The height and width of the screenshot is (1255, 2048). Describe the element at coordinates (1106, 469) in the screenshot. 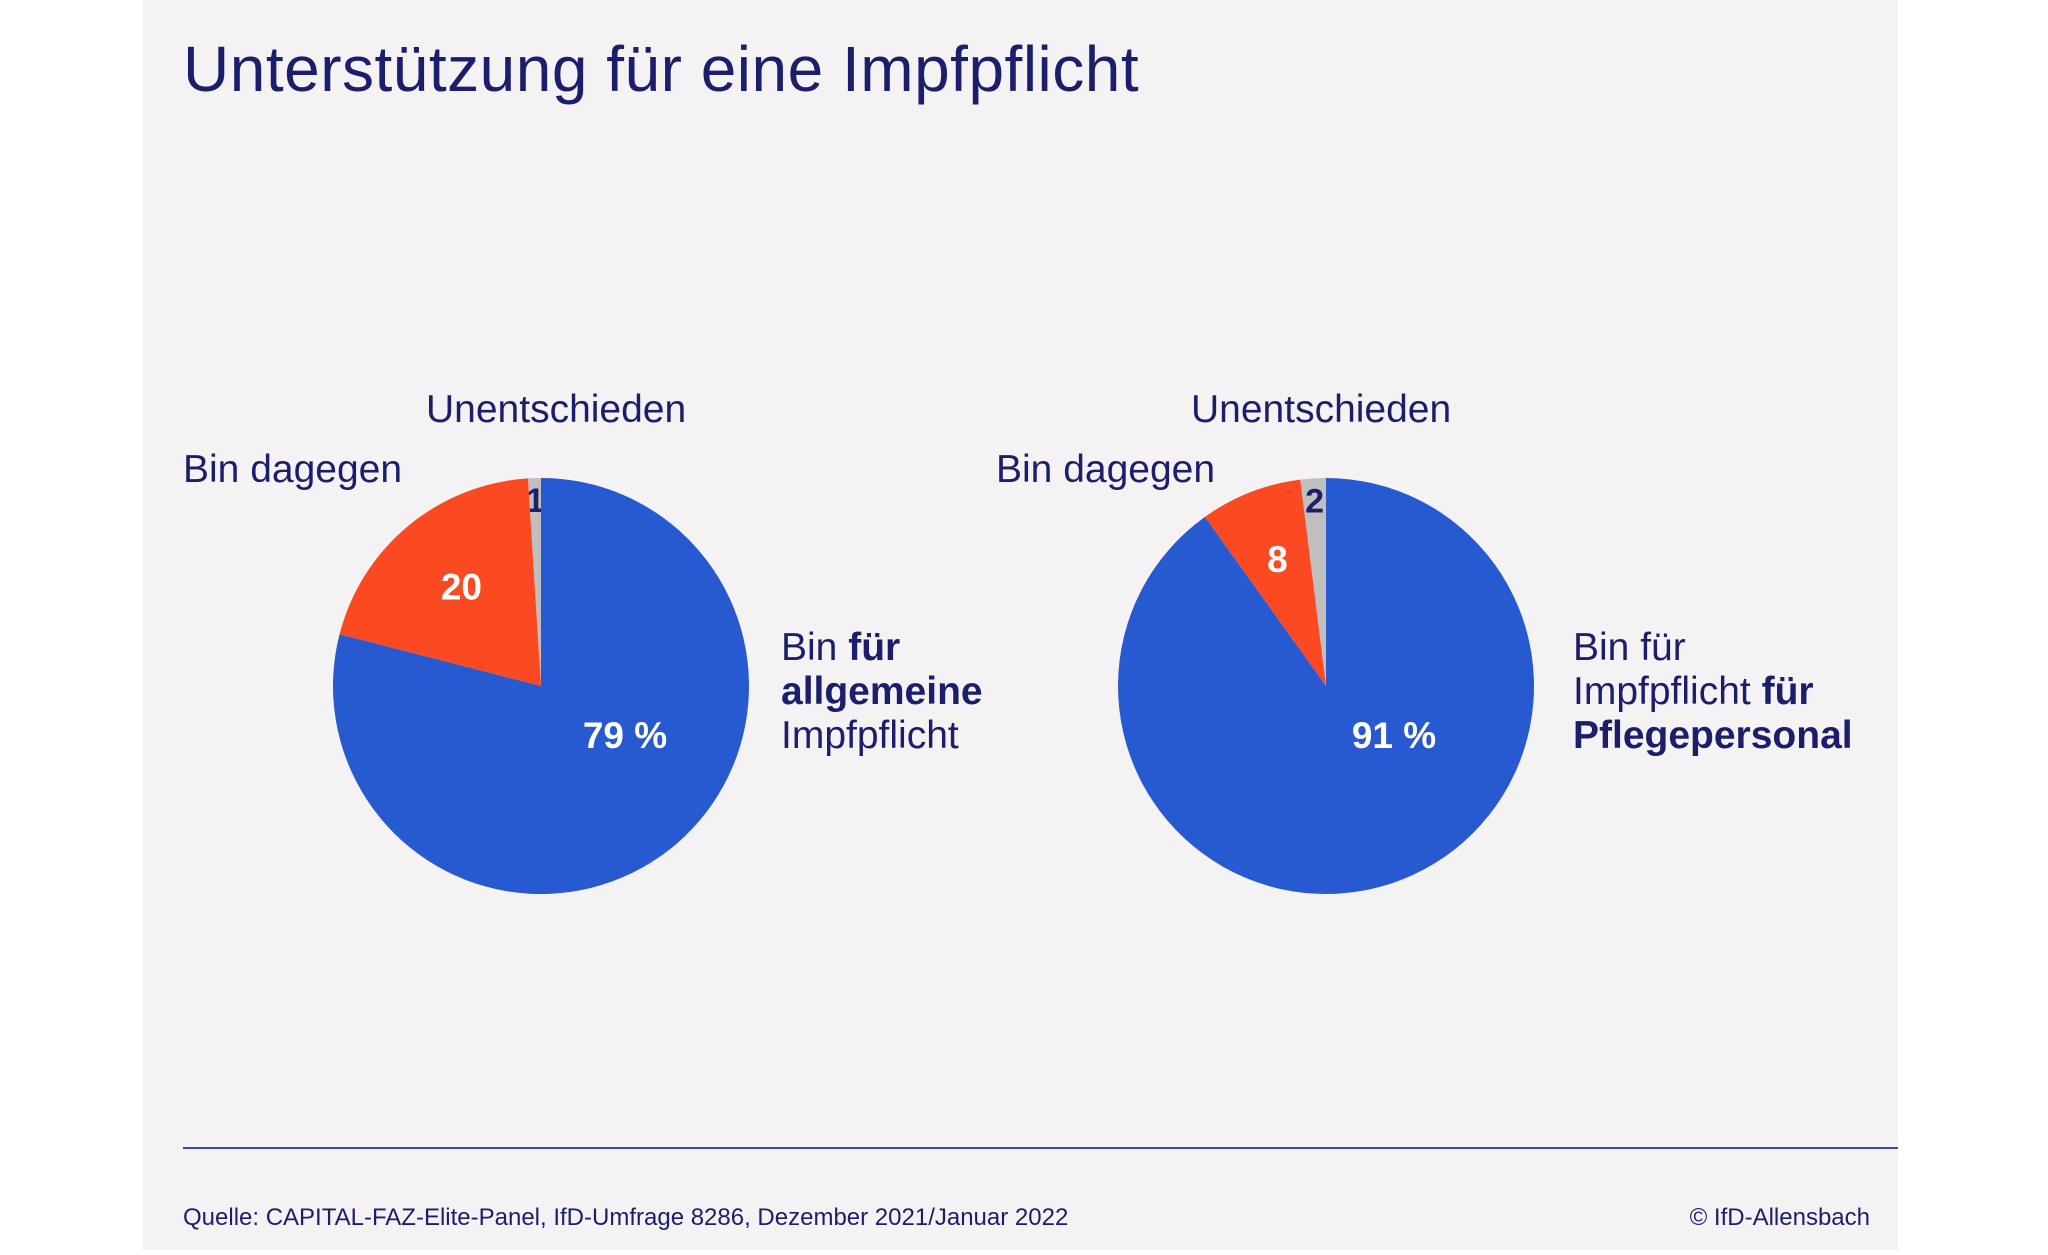

I see `against-label-right: Bin dagegen` at that location.